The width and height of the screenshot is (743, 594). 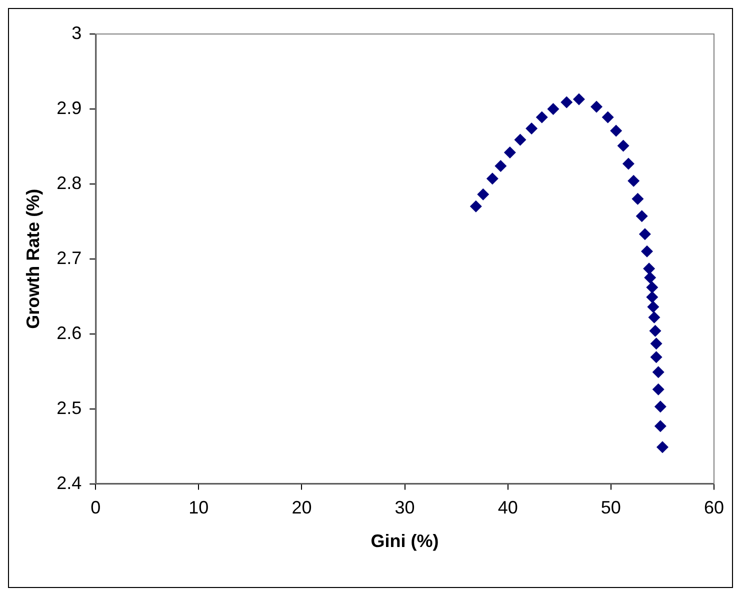 What do you see at coordinates (508, 508) in the screenshot?
I see `x-tick-label: 40` at bounding box center [508, 508].